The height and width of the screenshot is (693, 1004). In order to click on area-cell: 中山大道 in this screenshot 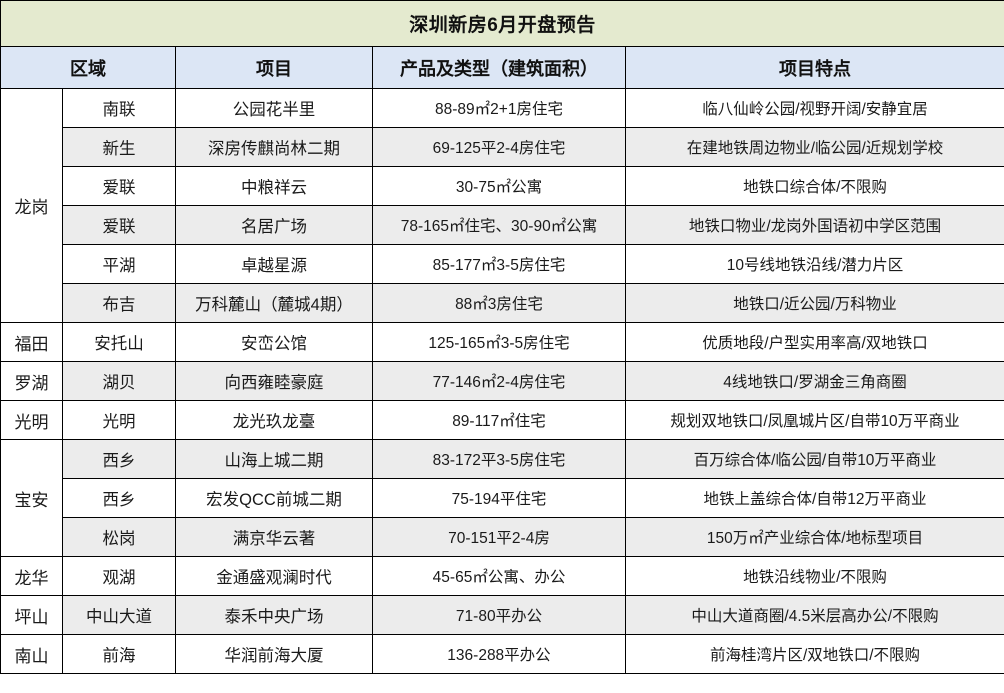, I will do `click(119, 615)`.